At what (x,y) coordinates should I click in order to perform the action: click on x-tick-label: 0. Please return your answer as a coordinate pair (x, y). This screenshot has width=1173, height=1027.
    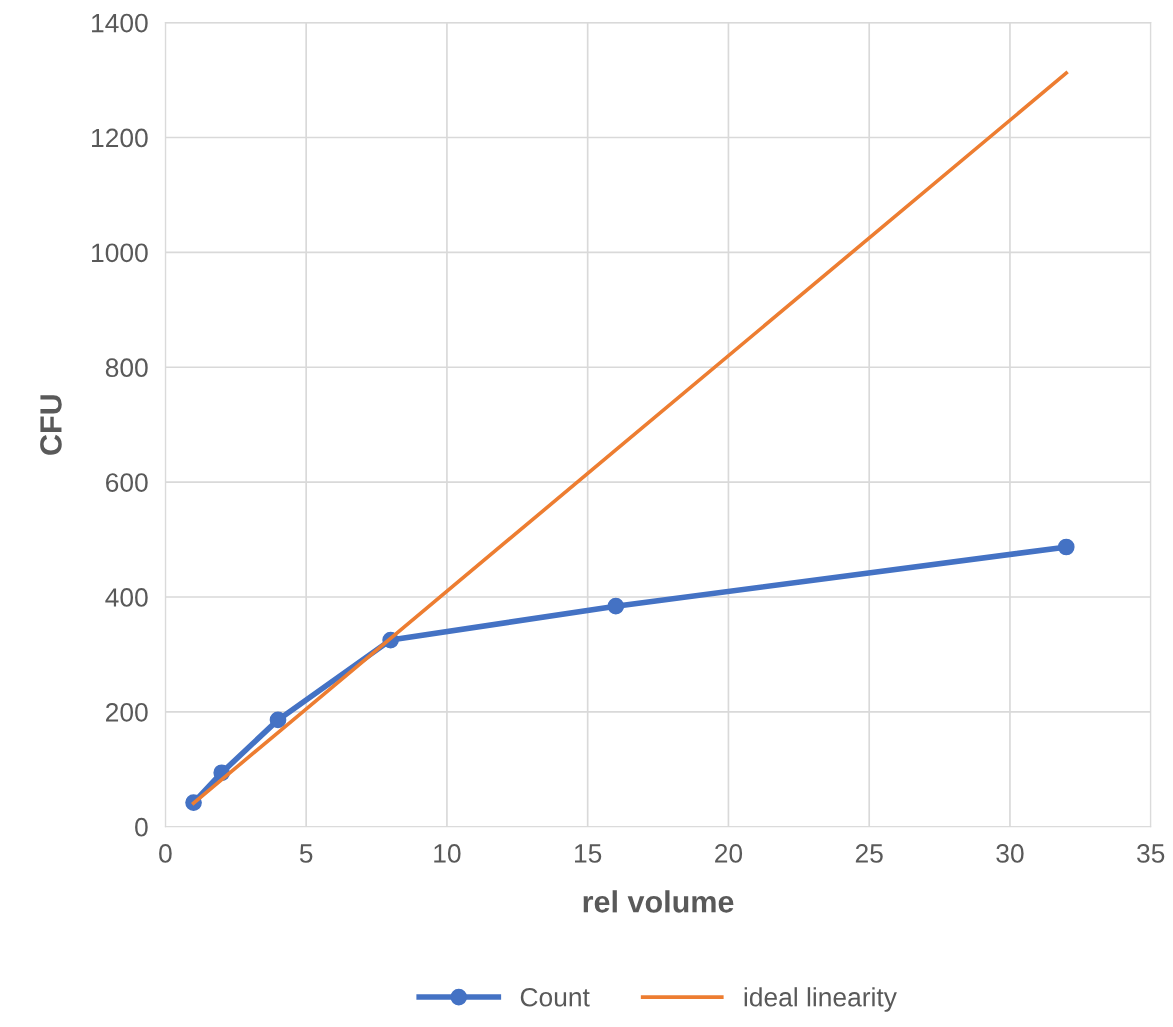
    Looking at the image, I should click on (165, 853).